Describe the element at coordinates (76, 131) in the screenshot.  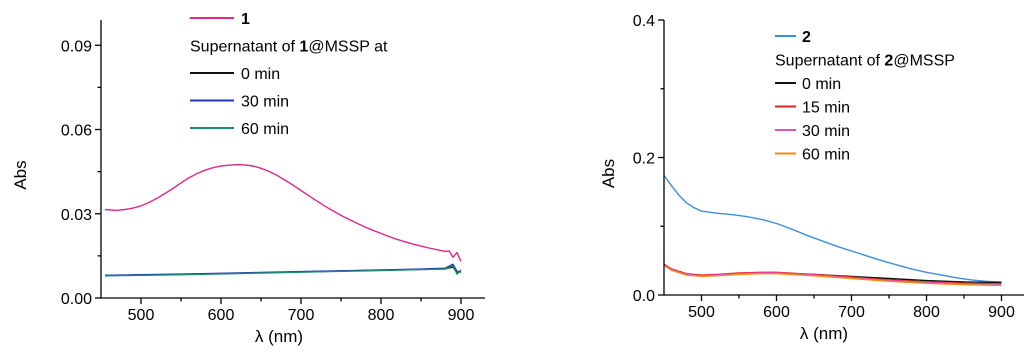
I see `y-tick-label: 0.06` at that location.